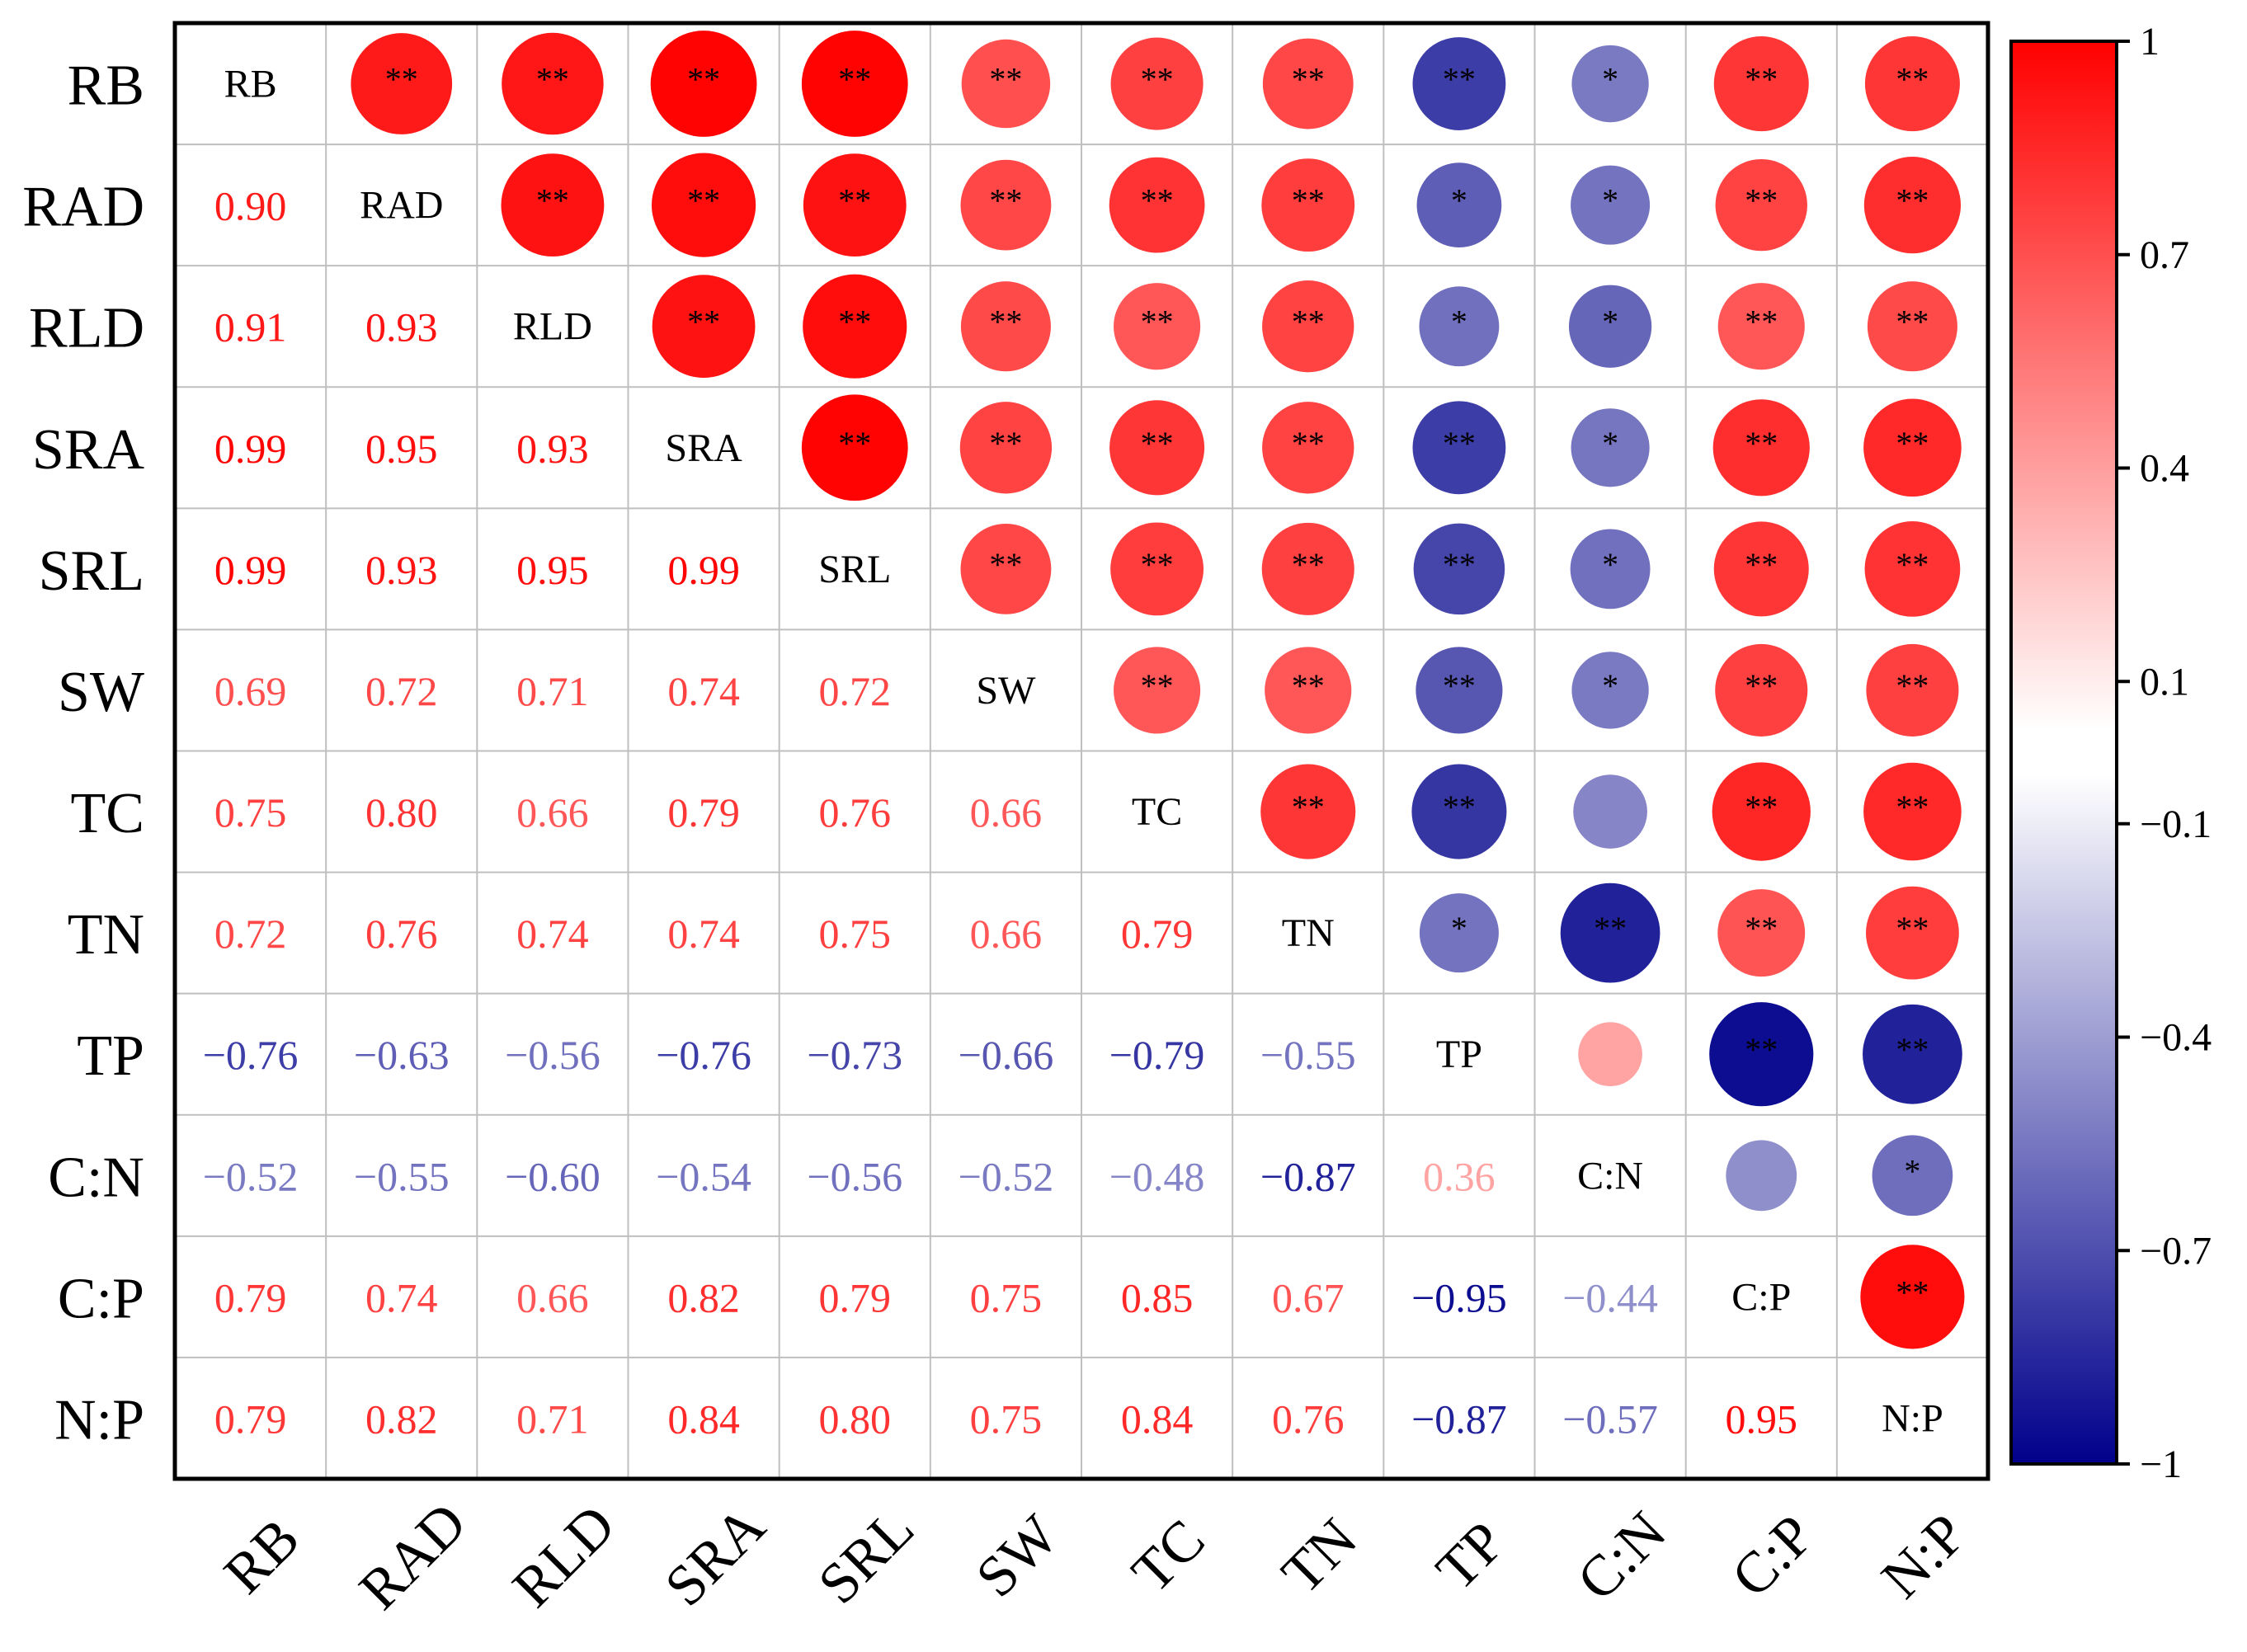  Describe the element at coordinates (1309, 1297) in the screenshot. I see `correlation-value: 0.67` at that location.